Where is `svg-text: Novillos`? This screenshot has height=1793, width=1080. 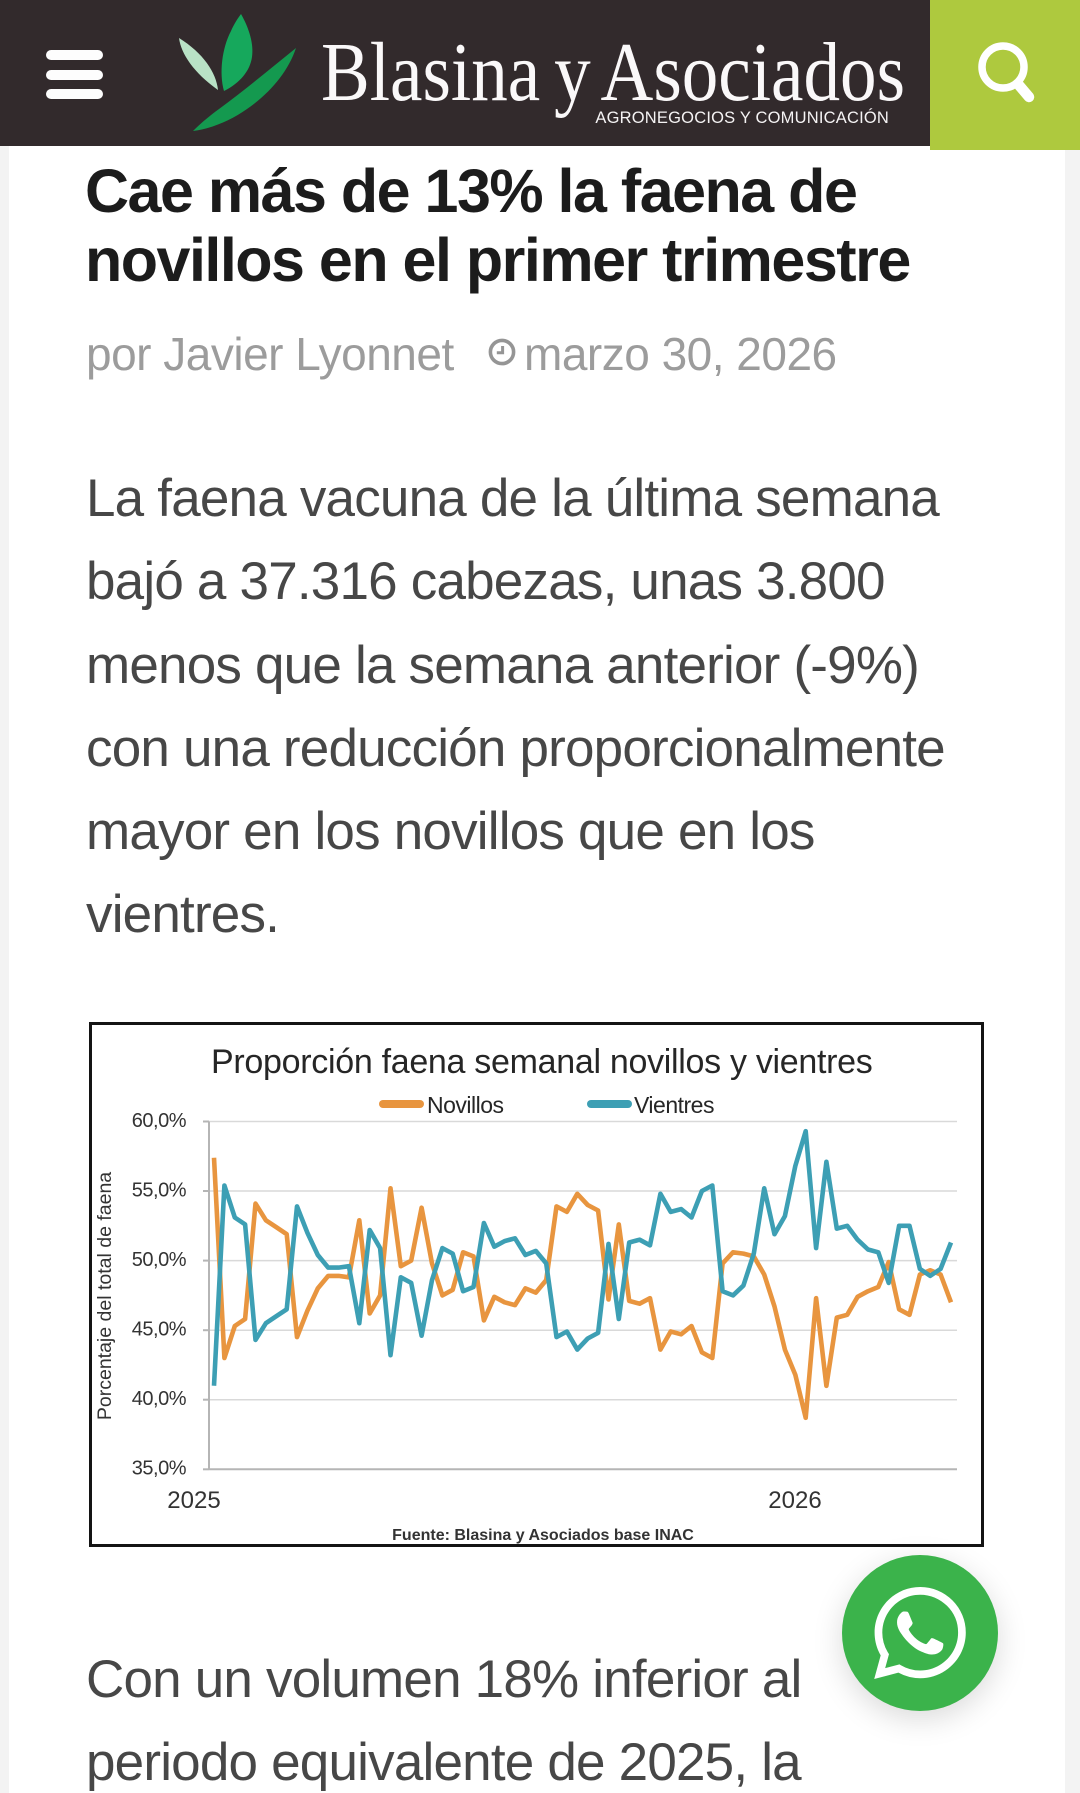 svg-text: Novillos is located at coordinates (465, 1105).